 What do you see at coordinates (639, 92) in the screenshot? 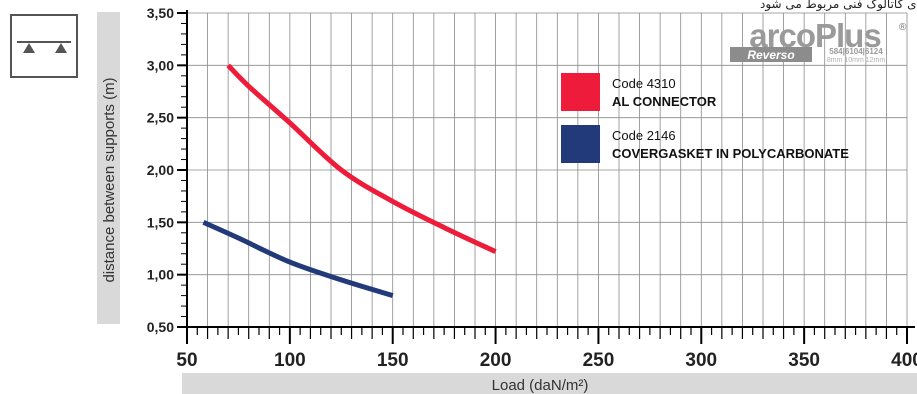
I see `legend-item-red: Code 4310 AL CONNECTOR` at bounding box center [639, 92].